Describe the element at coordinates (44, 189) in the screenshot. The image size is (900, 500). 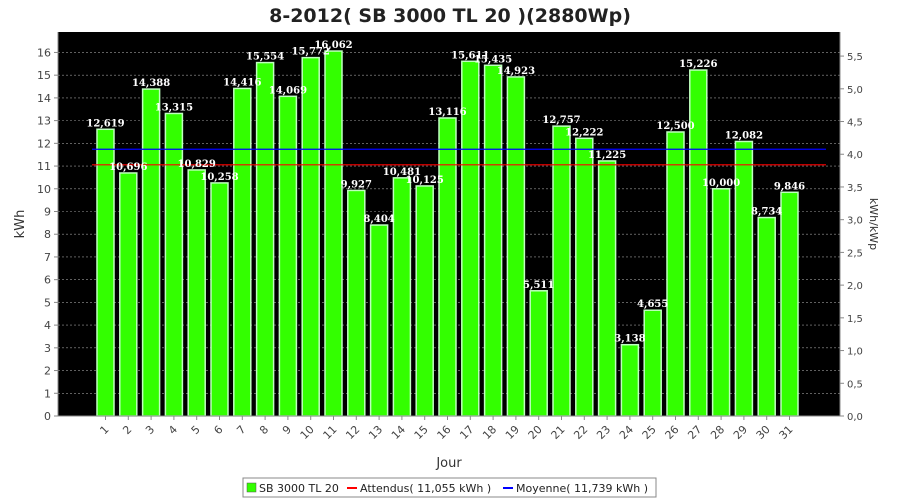
I see `y-tick-label: 10` at that location.